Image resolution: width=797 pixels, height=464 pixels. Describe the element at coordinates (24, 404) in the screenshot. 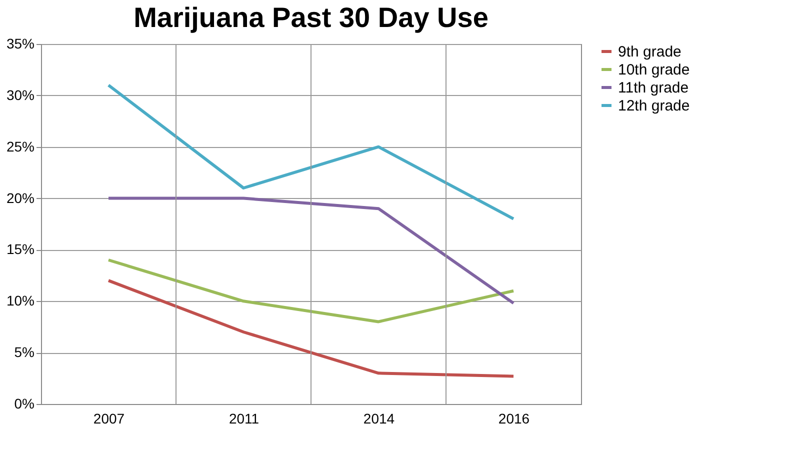

I see `y-tick-label: 0%` at that location.